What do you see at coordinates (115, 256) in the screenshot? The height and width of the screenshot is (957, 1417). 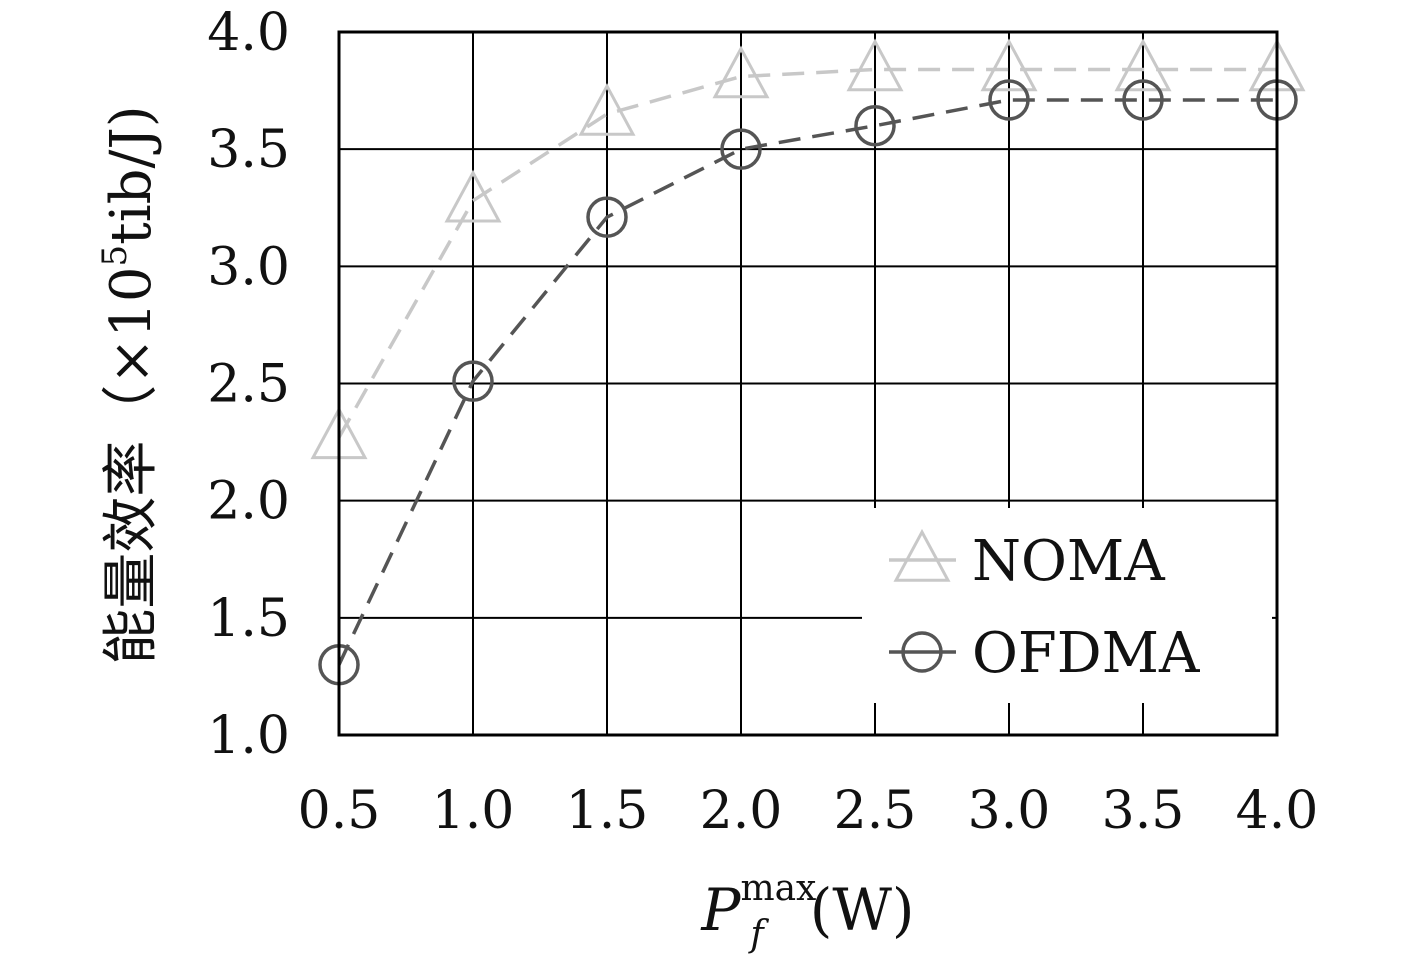 I see `y-axis-label-exponent: 5` at bounding box center [115, 256].